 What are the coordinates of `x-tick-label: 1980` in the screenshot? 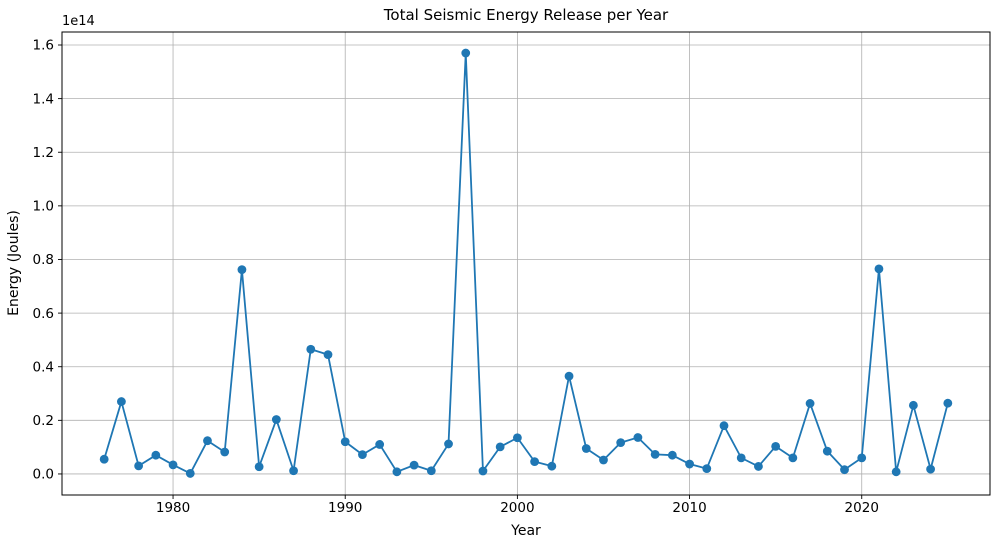 It's located at (173, 508).